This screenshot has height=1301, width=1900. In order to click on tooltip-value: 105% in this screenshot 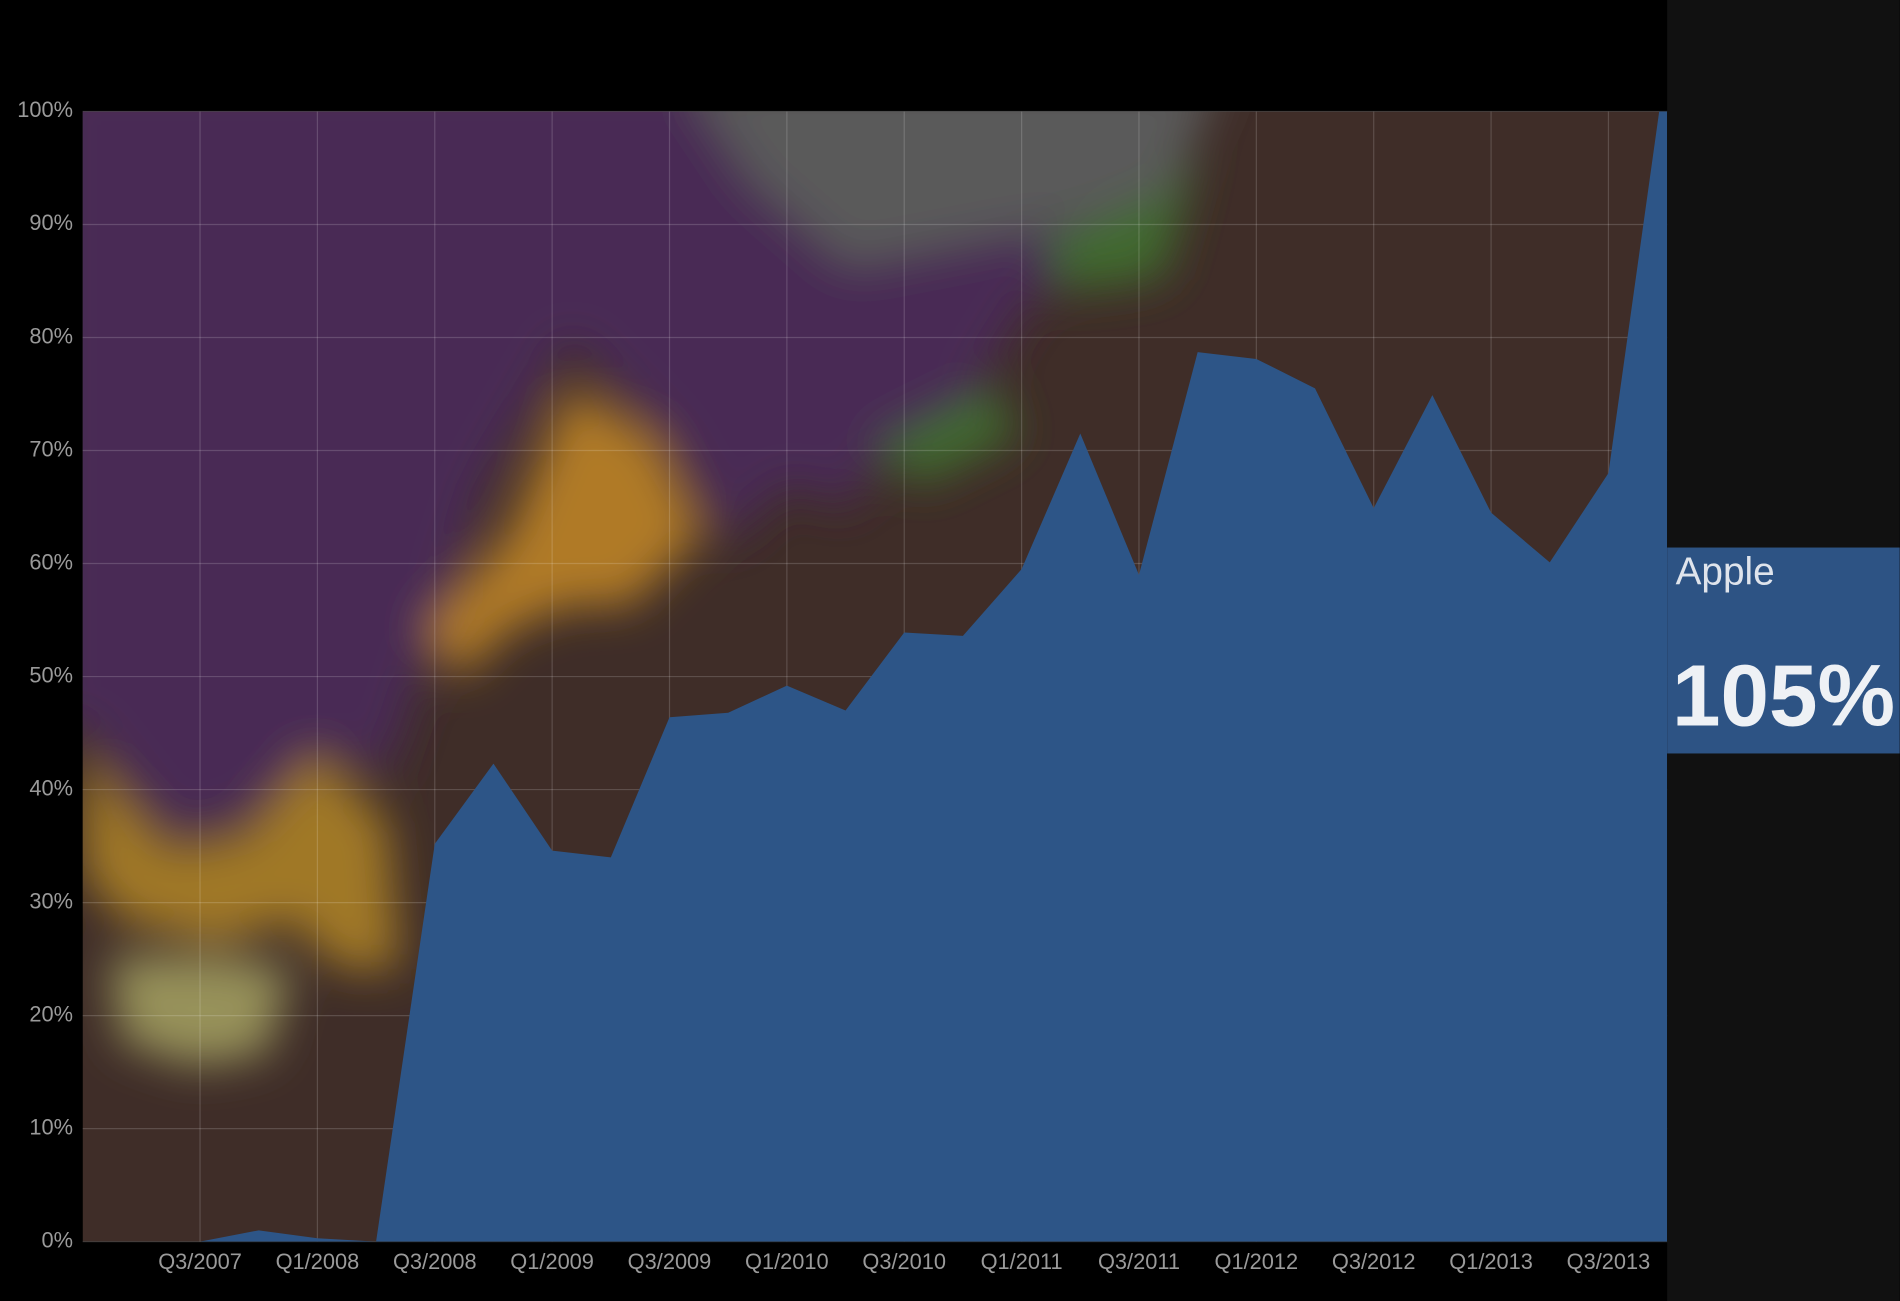, I will do `click(1783, 696)`.